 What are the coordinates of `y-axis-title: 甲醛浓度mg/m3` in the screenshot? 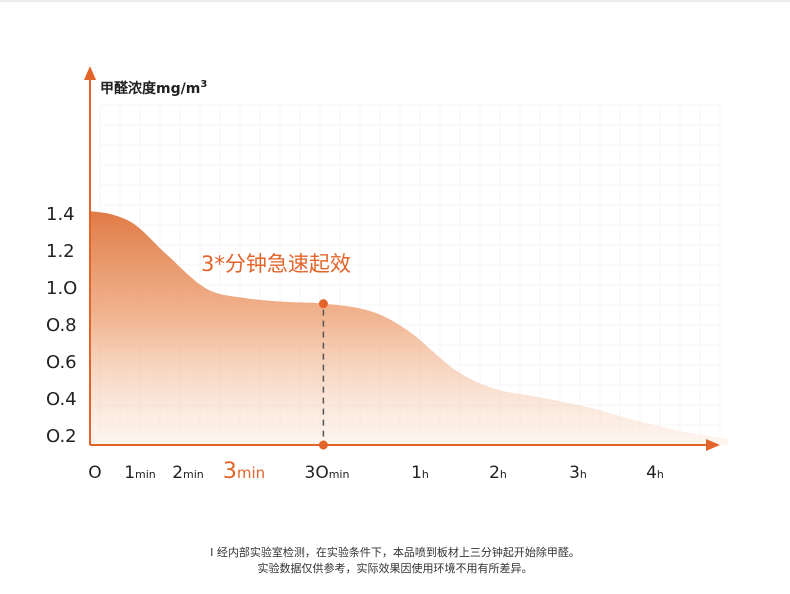 It's located at (153, 88).